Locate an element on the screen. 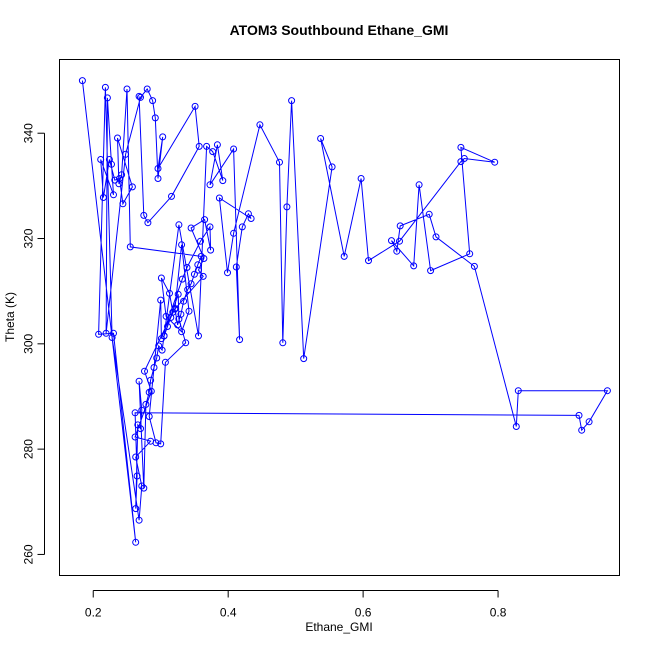 The image size is (650, 650). x-tick-label: 0.4 is located at coordinates (228, 613).